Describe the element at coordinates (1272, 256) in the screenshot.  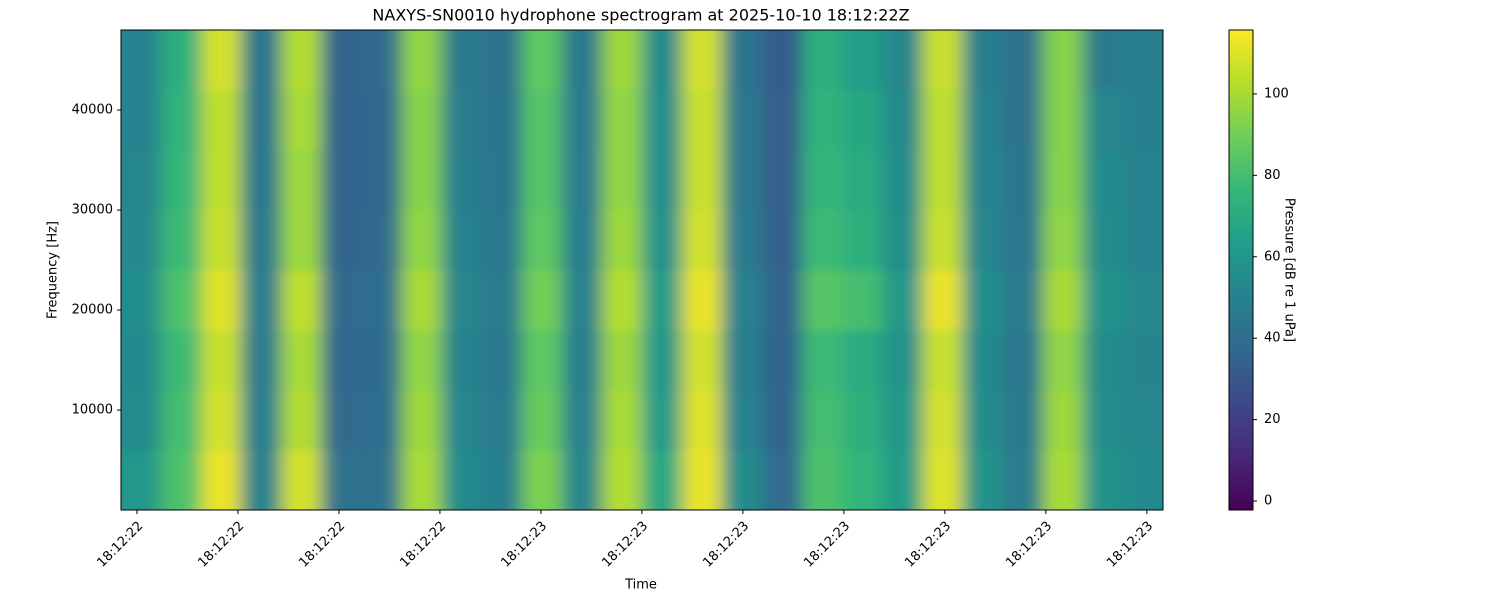
I see `colorbar-tick-label: 60` at that location.